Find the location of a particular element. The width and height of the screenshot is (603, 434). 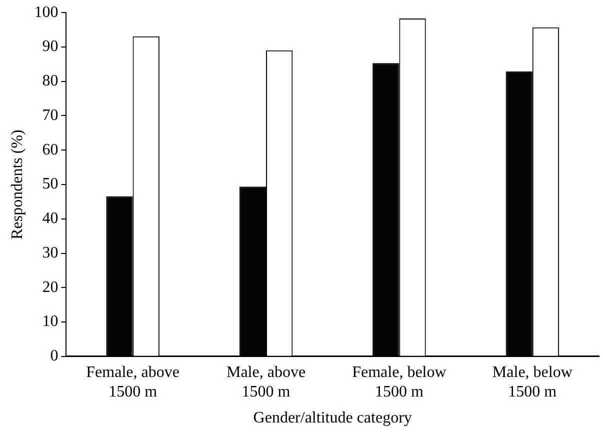

x-tick-label: Male, above 1500 m is located at coordinates (266, 382).